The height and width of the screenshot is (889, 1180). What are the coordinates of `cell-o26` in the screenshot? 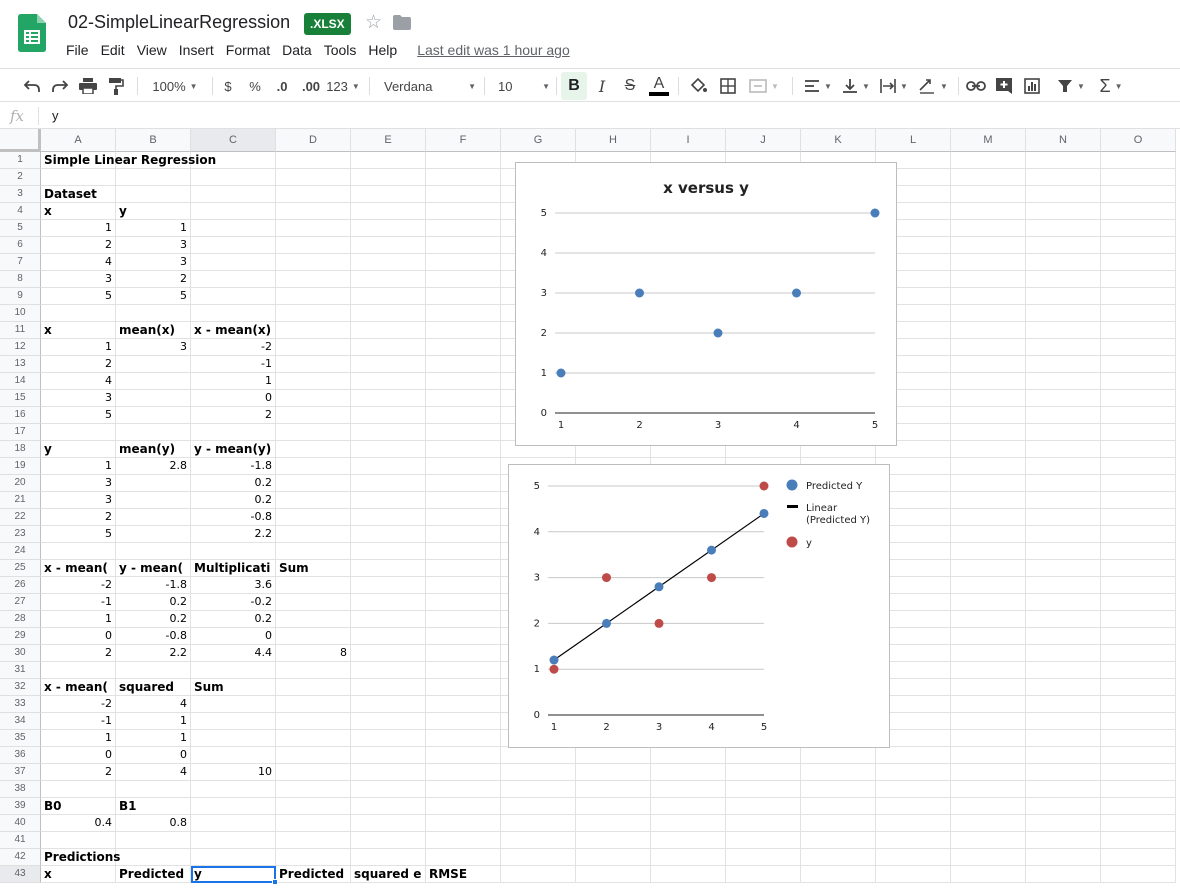 It's located at (1138, 585).